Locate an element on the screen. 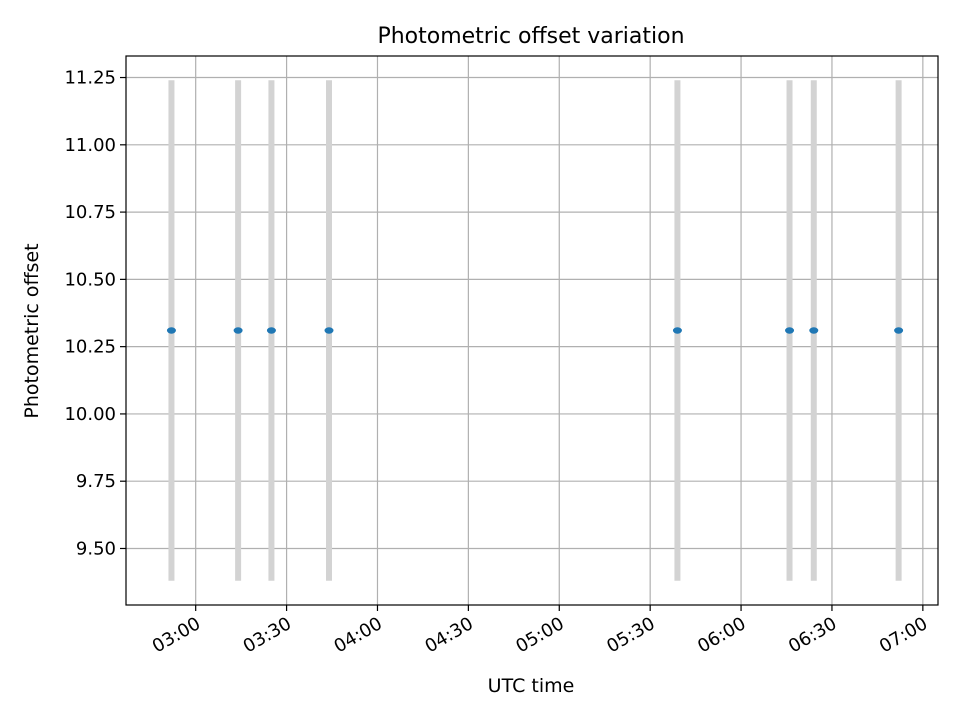 The width and height of the screenshot is (960, 720). y-tick-label: 11.00 is located at coordinates (90, 145).